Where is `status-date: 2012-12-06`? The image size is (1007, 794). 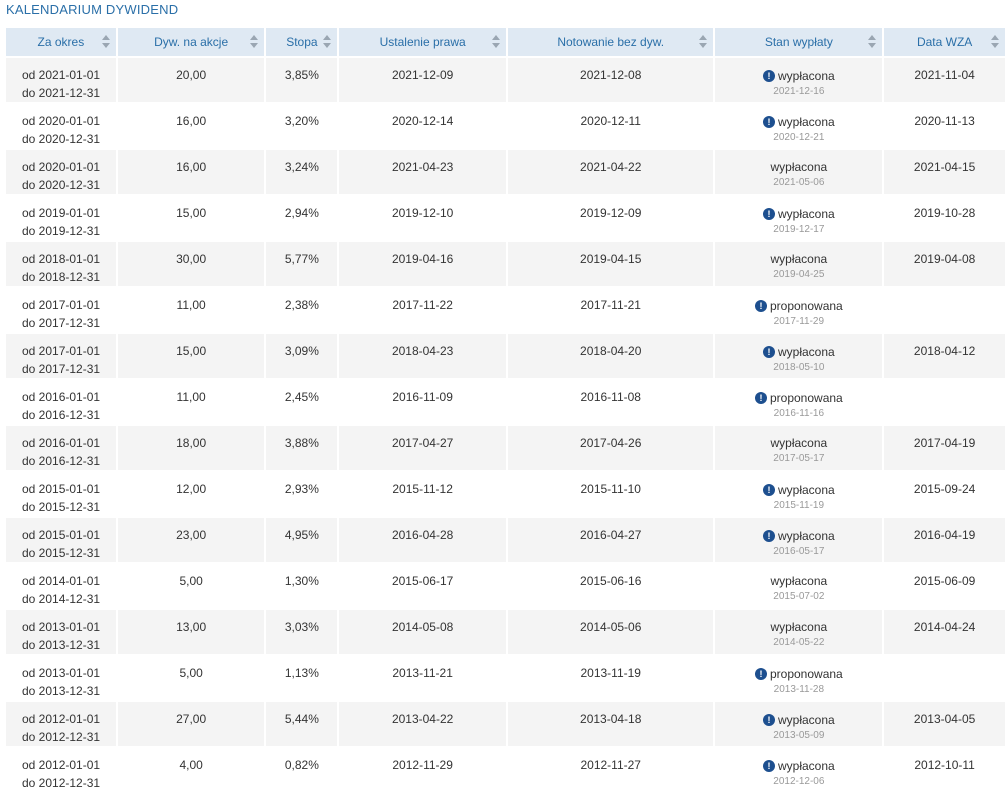 status-date: 2012-12-06 is located at coordinates (799, 781).